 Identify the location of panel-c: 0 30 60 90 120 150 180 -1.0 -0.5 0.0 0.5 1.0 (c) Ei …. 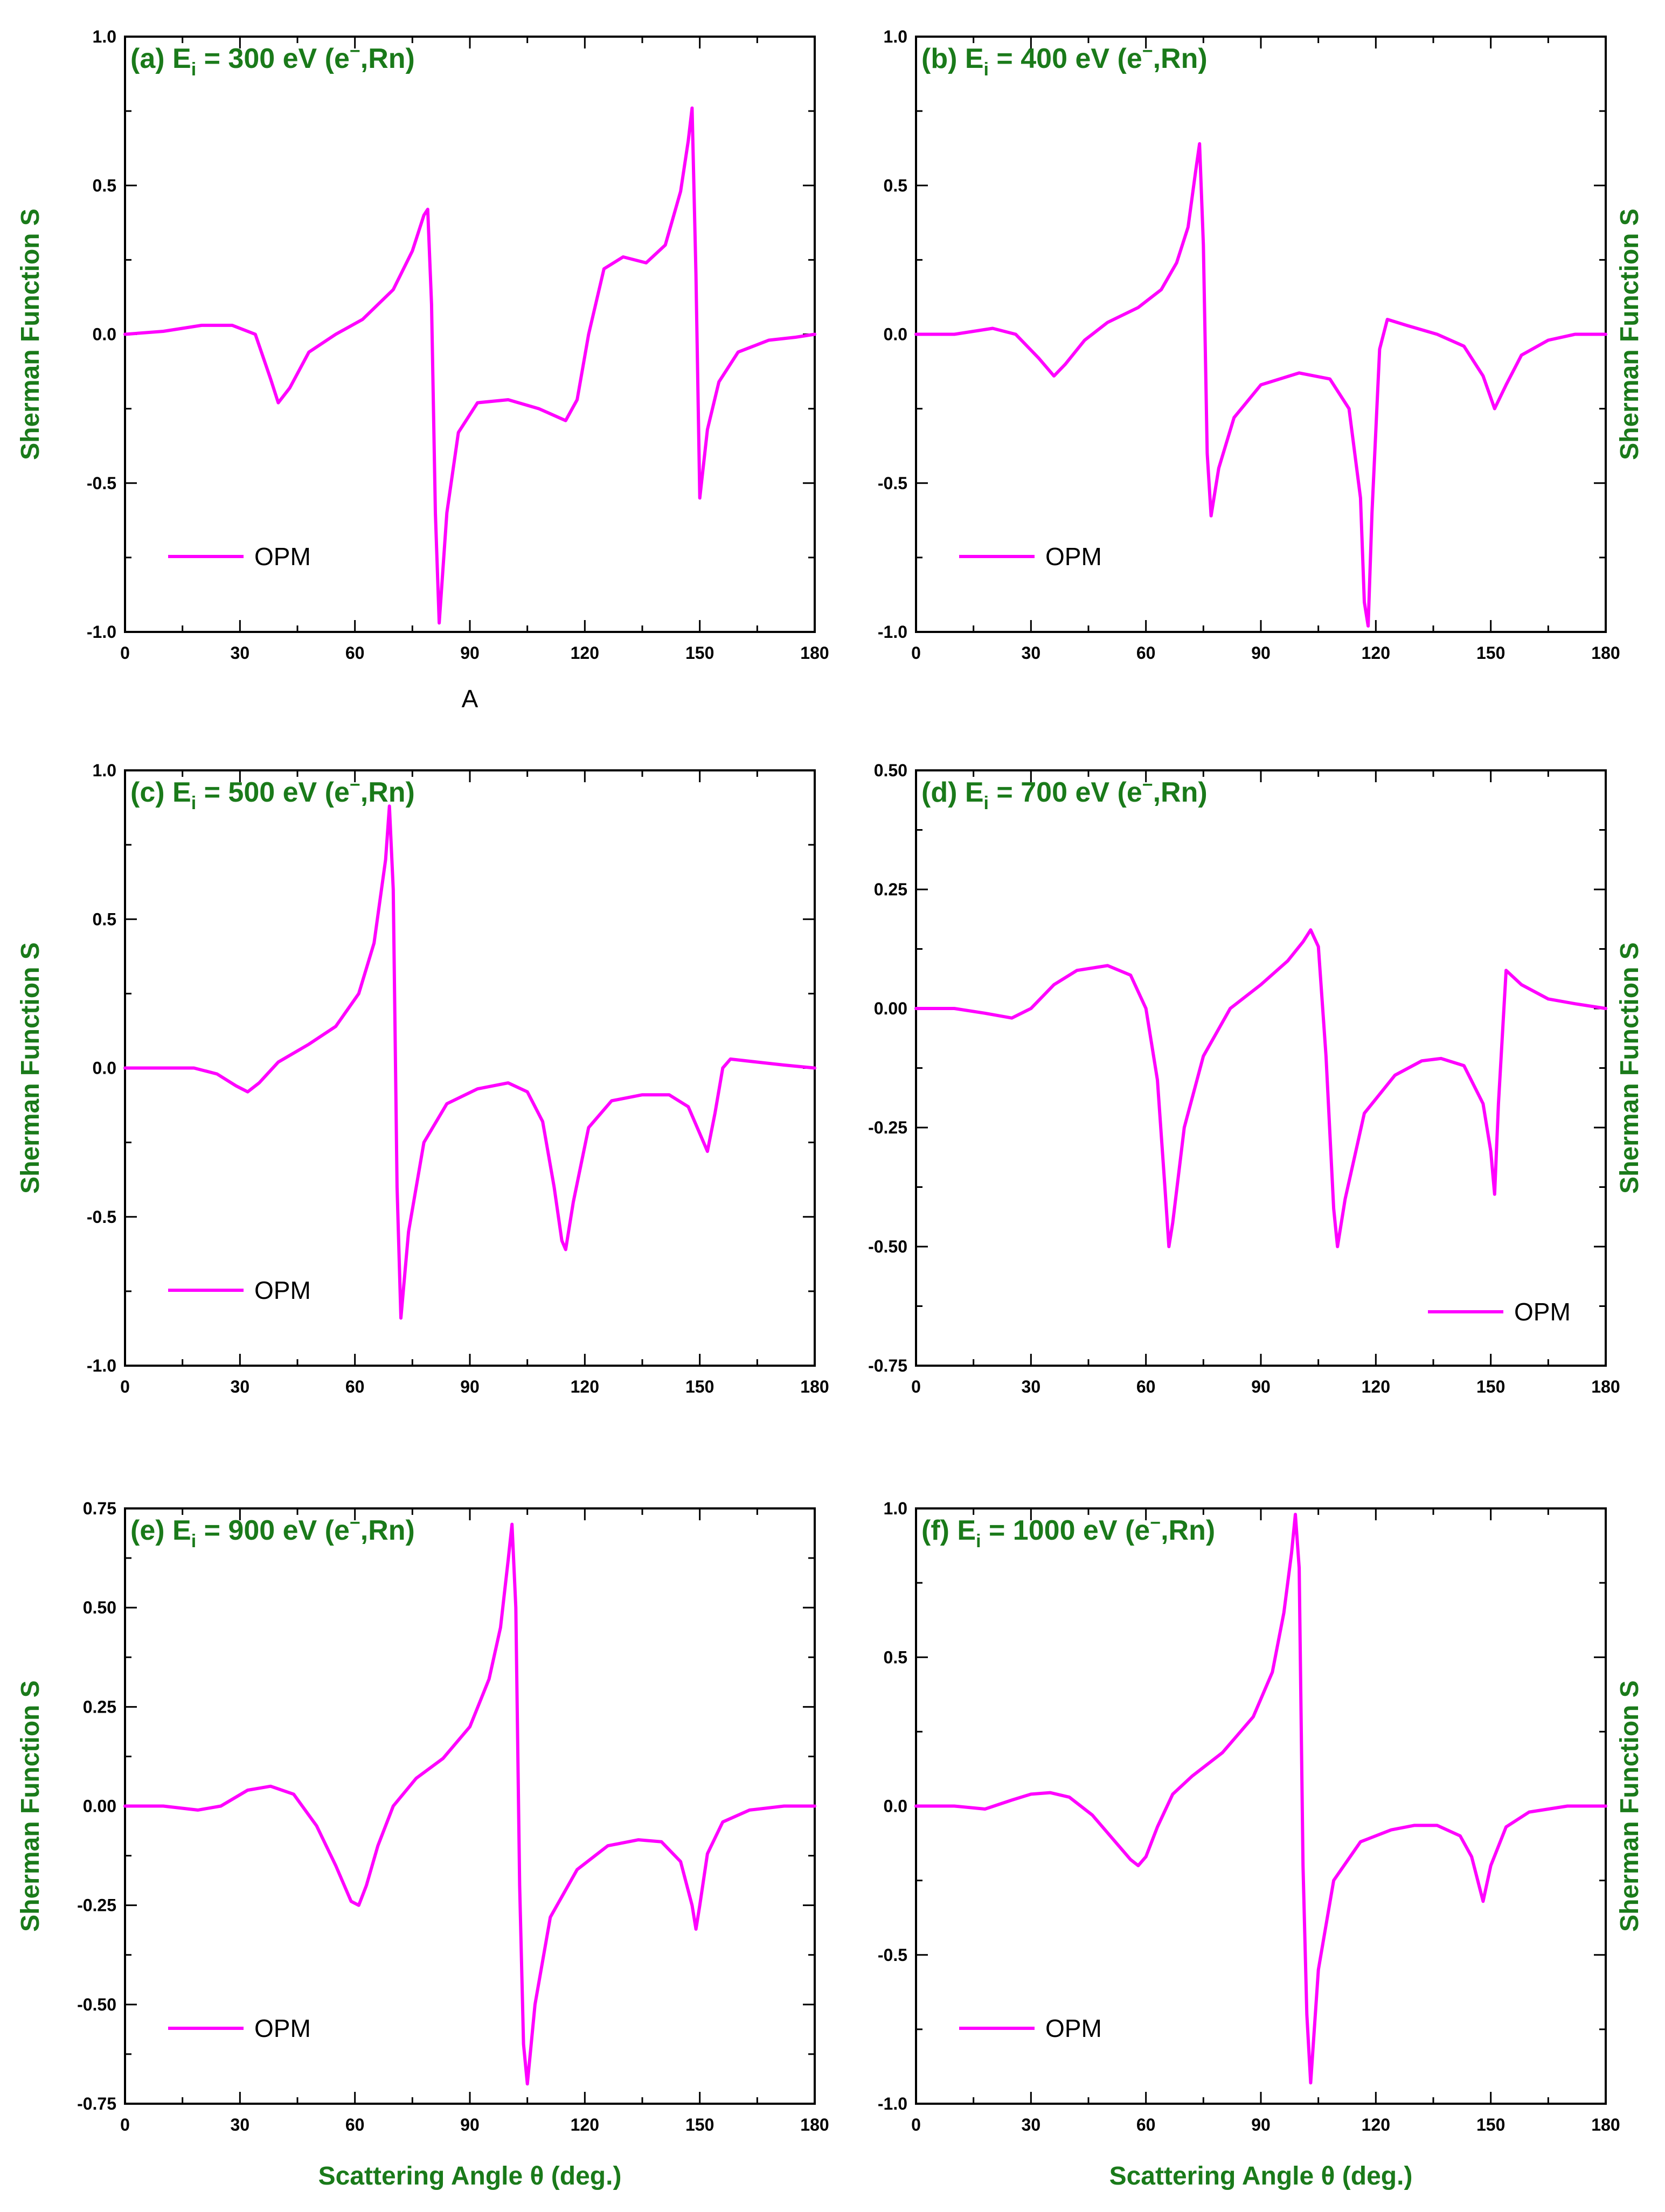
(422, 1078).